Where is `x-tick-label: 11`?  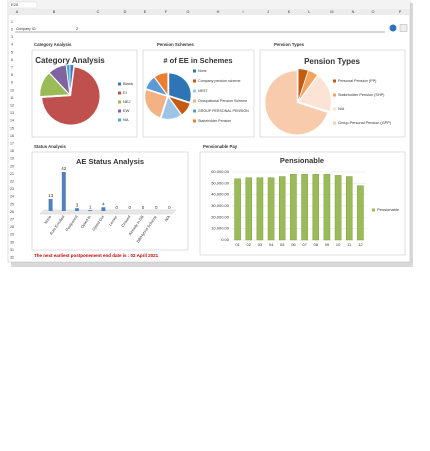
x-tick-label: 11 is located at coordinates (349, 244).